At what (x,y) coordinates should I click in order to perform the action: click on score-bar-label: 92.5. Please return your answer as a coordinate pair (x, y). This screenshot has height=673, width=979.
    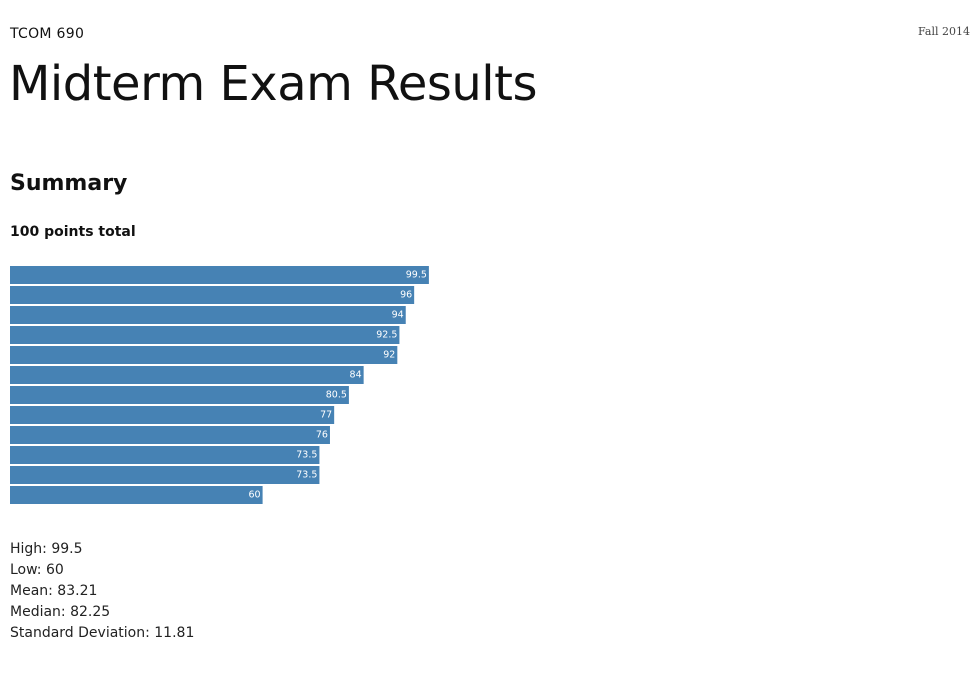
    Looking at the image, I should click on (386, 335).